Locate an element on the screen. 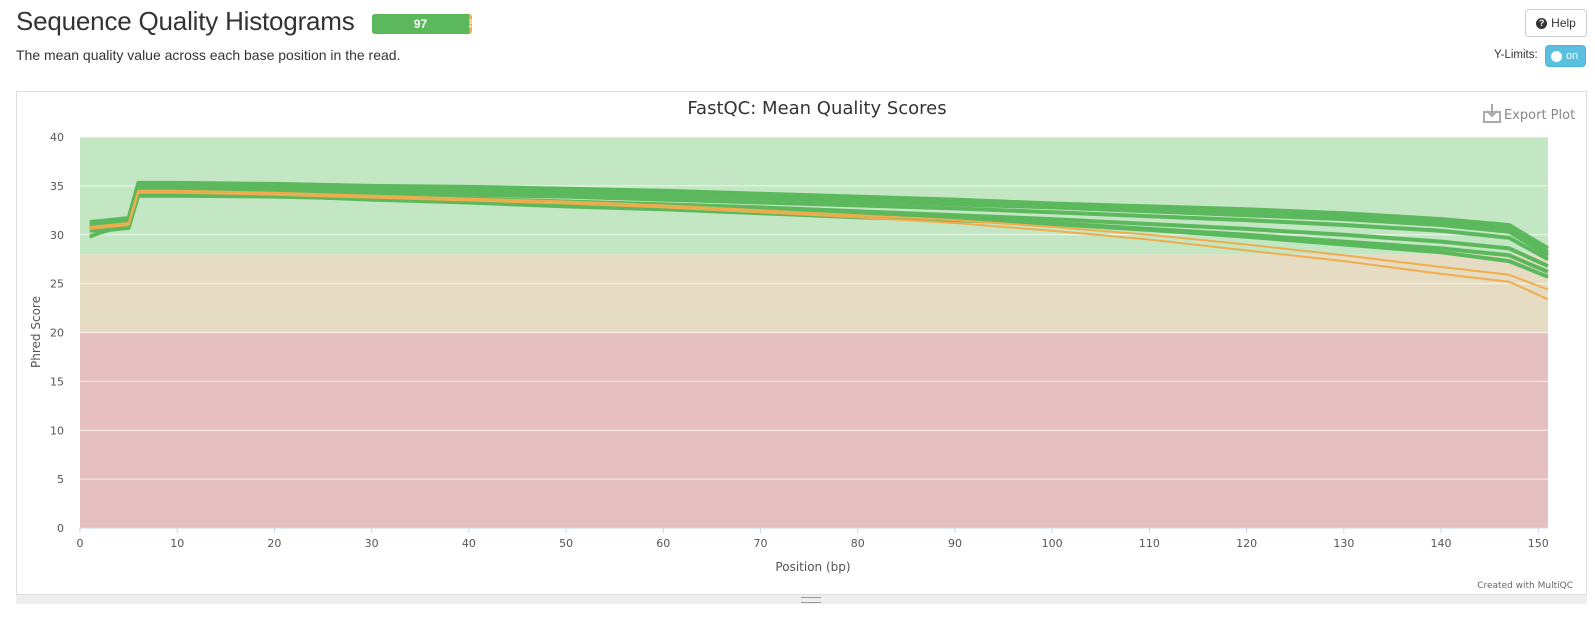  y-tick-label-10: 10 is located at coordinates (57, 430).